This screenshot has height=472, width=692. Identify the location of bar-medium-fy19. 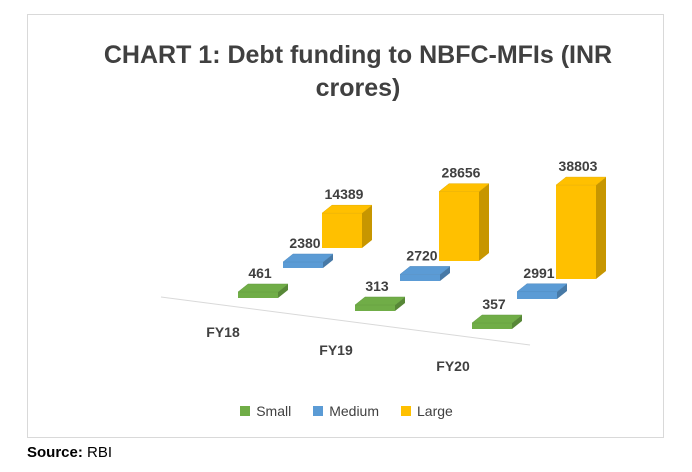
(425, 273).